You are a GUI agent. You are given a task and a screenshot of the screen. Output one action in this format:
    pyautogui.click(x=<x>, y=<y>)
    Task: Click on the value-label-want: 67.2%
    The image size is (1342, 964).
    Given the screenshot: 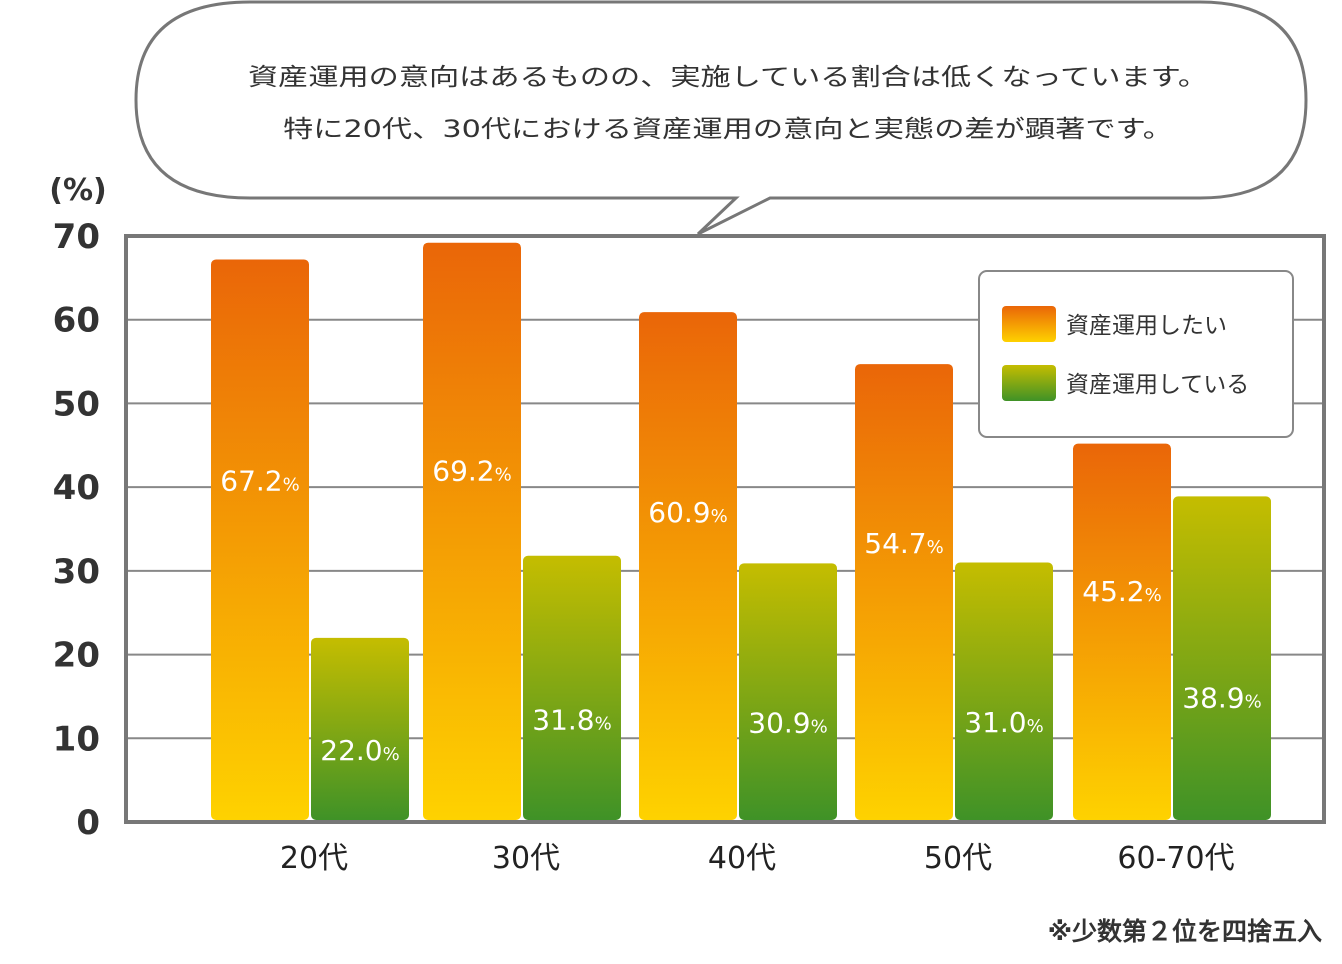 What is the action you would take?
    pyautogui.click(x=259, y=480)
    